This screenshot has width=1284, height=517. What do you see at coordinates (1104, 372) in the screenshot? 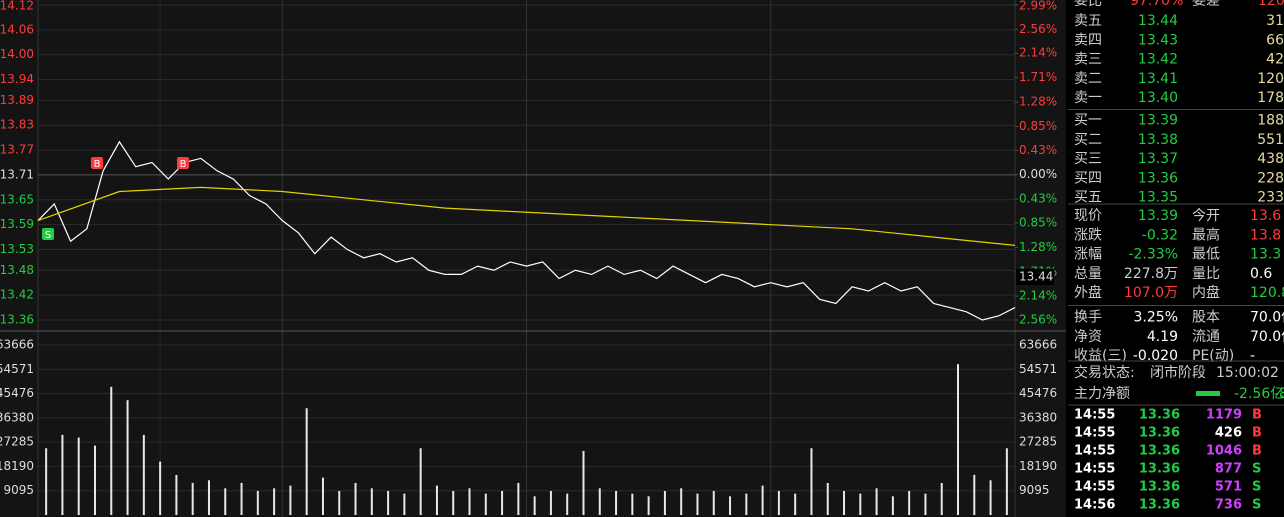
I see `status: 交易状态:` at bounding box center [1104, 372].